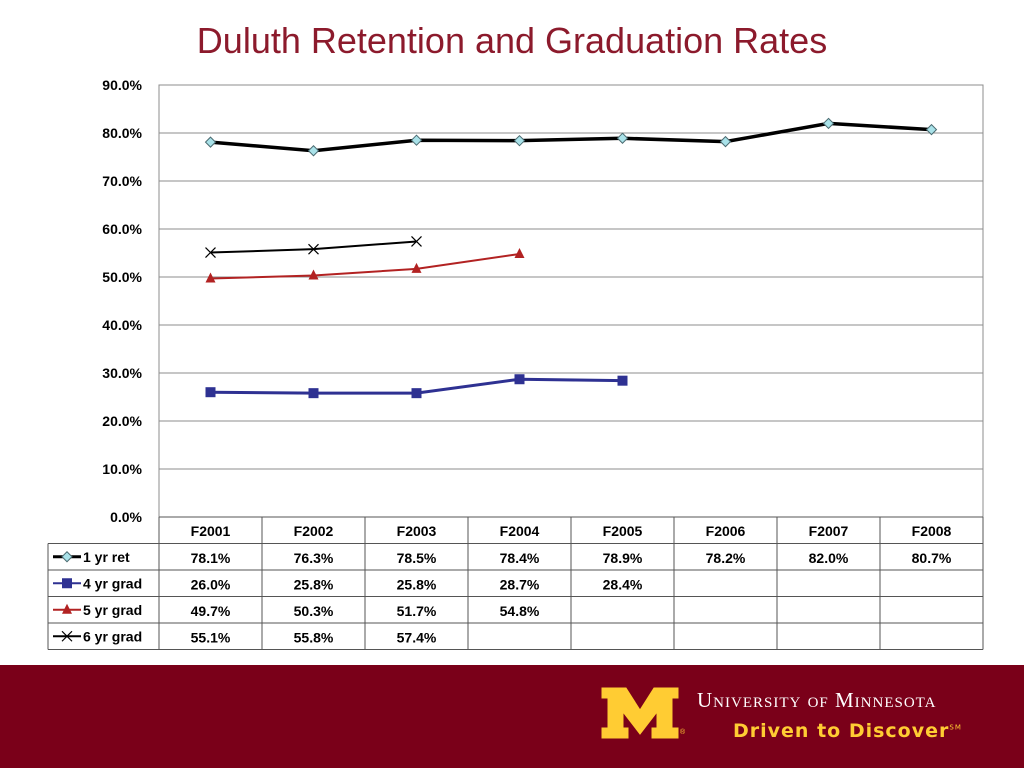 The image size is (1024, 768). I want to click on block-m-logo, so click(640, 713).